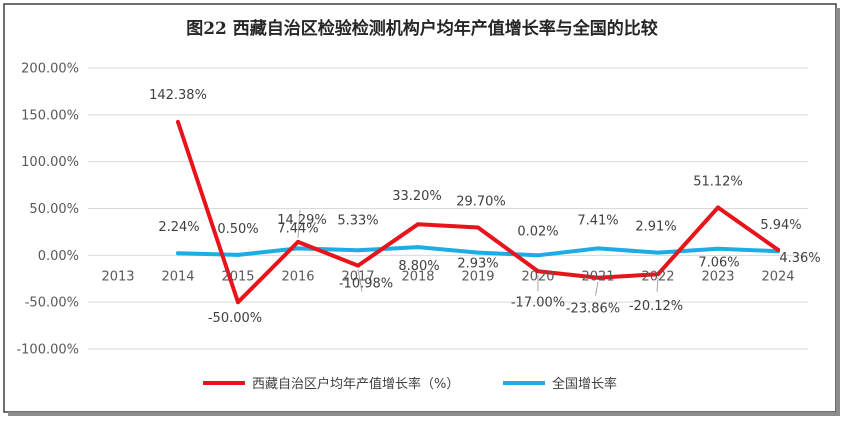 This screenshot has width=844, height=424. Describe the element at coordinates (838, 212) in the screenshot. I see `chart-shadow-right` at that location.